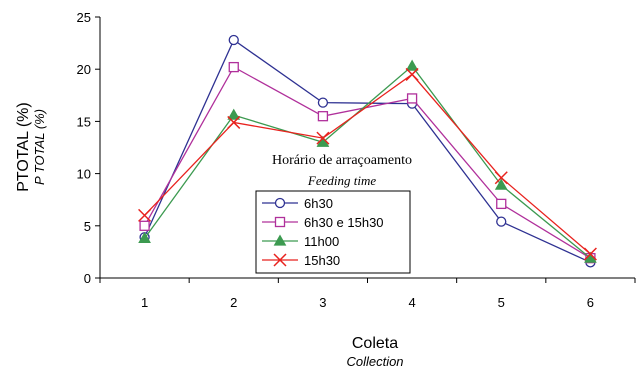  I want to click on legend-label: 6h30, so click(318, 203).